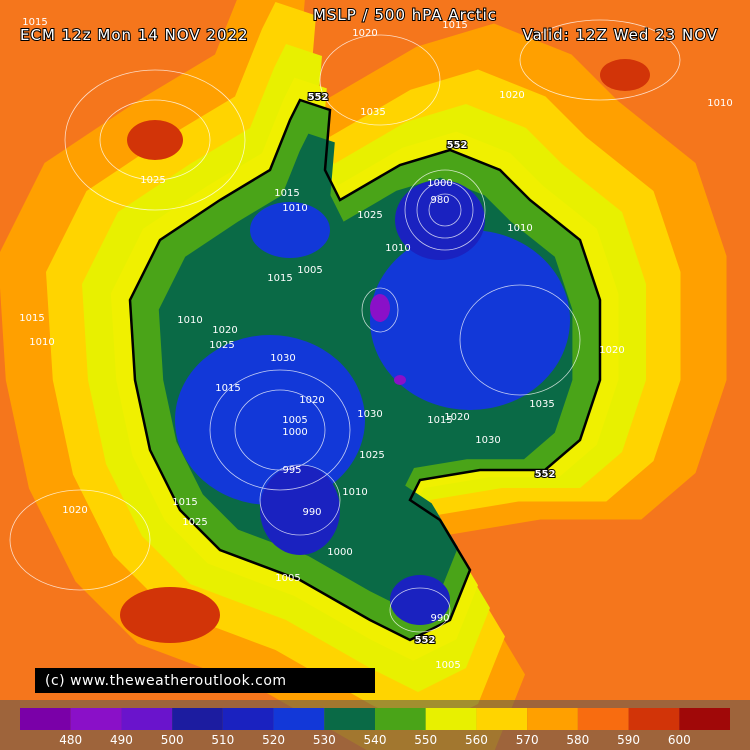  Describe the element at coordinates (628, 740) in the screenshot. I see `legend-label: 590` at that location.